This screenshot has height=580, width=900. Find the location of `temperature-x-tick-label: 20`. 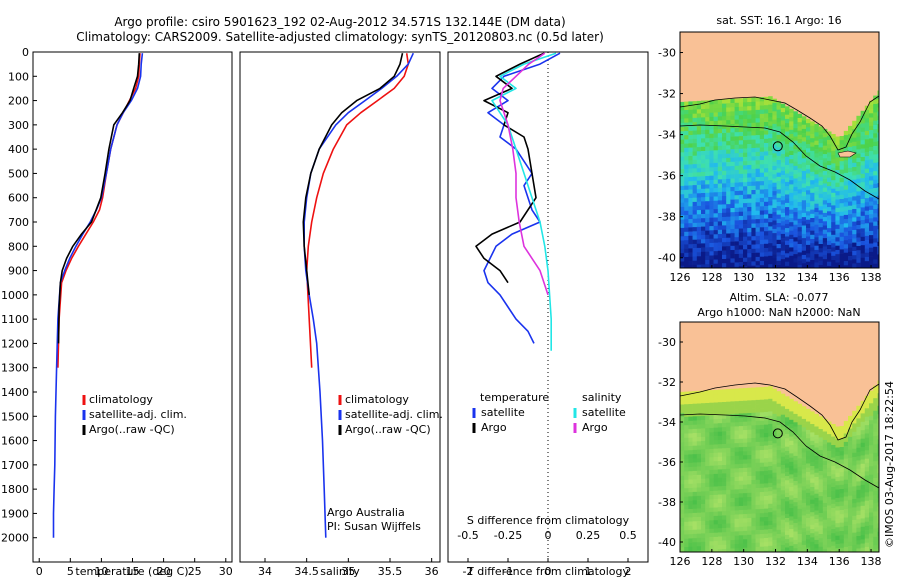

temperature-x-tick-label: 20 is located at coordinates (164, 571).